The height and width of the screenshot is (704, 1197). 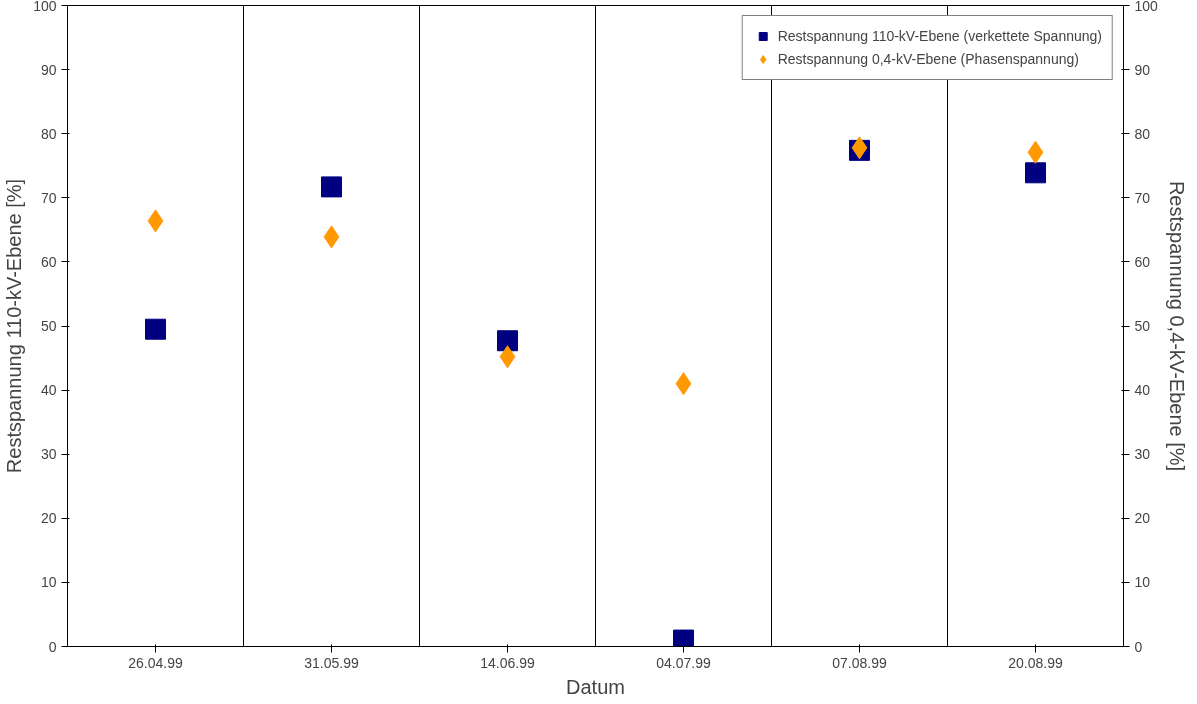 What do you see at coordinates (939, 36) in the screenshot?
I see `legend-label: Restspannung 110-kV-Ebene (verkettete Spannung)` at bounding box center [939, 36].